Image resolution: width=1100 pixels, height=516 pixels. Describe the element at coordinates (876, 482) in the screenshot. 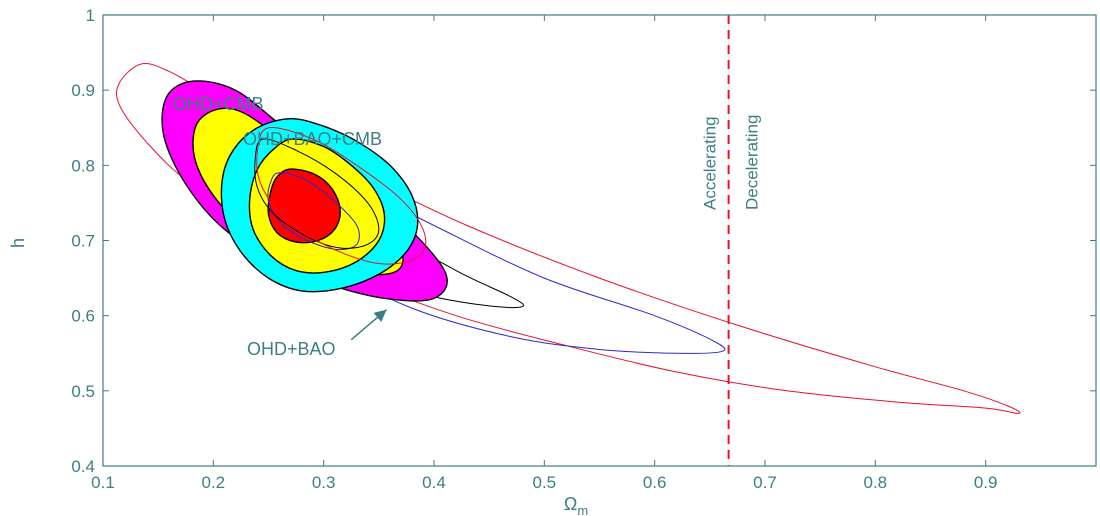

I see `x-tick-label: 0.8` at that location.